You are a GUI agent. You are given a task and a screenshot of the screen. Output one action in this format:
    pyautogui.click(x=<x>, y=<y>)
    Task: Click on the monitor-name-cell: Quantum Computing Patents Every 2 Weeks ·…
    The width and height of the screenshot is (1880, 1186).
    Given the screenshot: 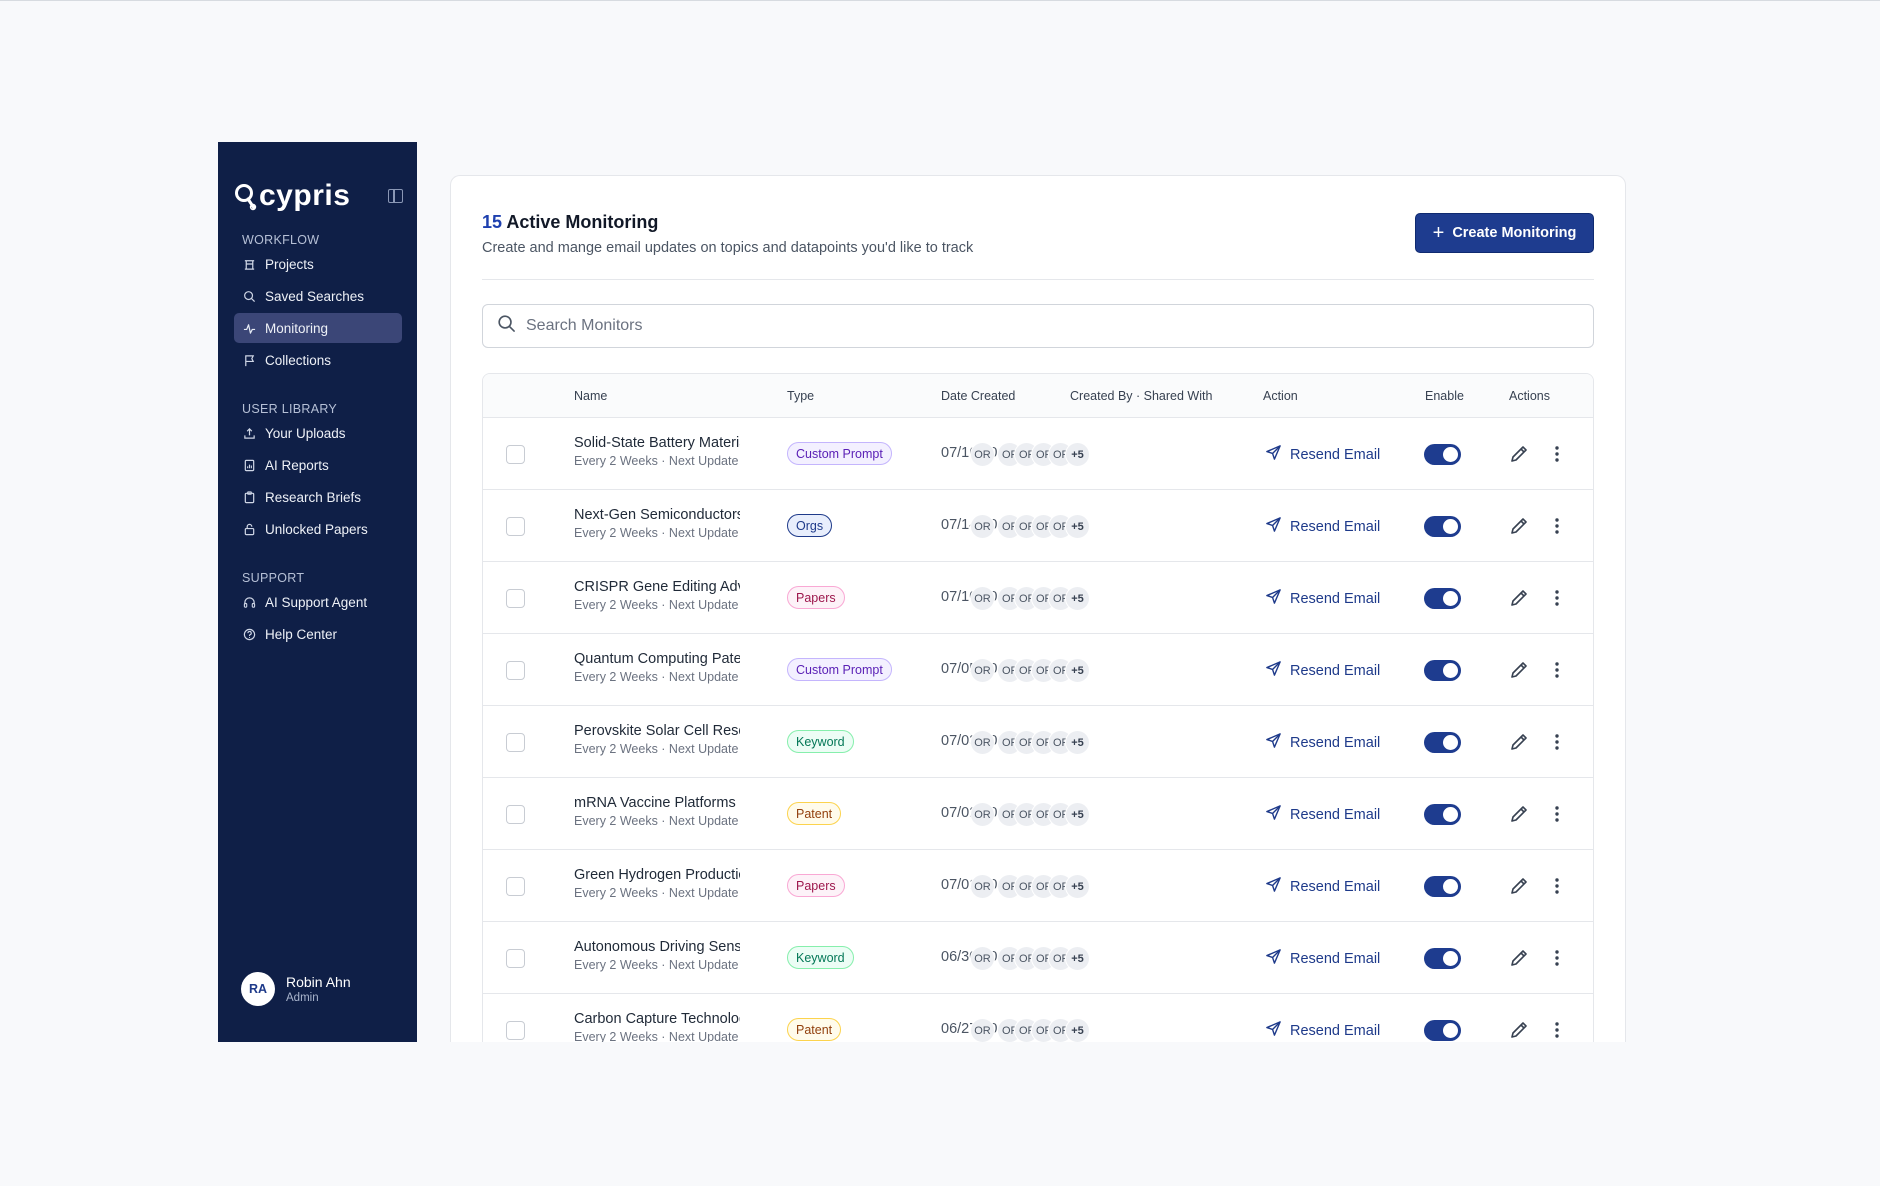 What is the action you would take?
    pyautogui.click(x=657, y=667)
    